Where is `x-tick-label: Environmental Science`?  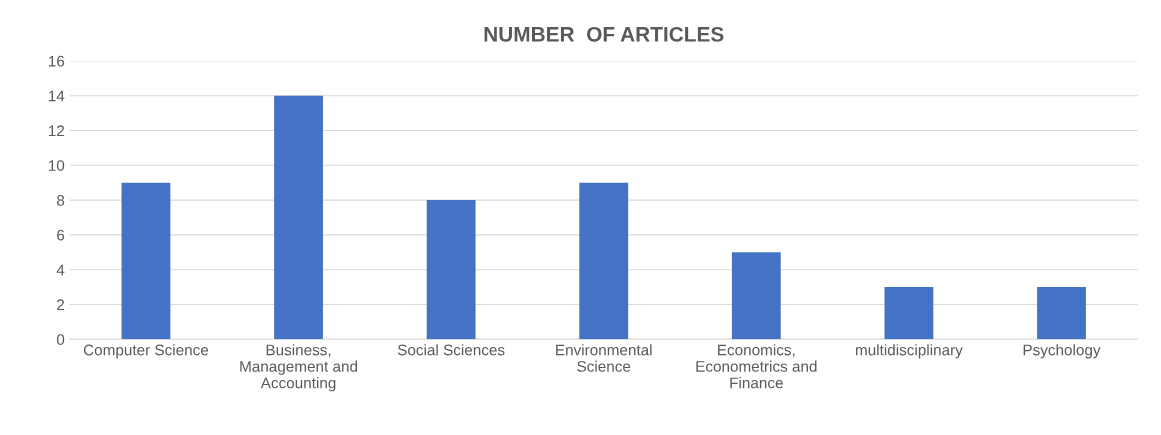
x-tick-label: Environmental Science is located at coordinates (604, 358).